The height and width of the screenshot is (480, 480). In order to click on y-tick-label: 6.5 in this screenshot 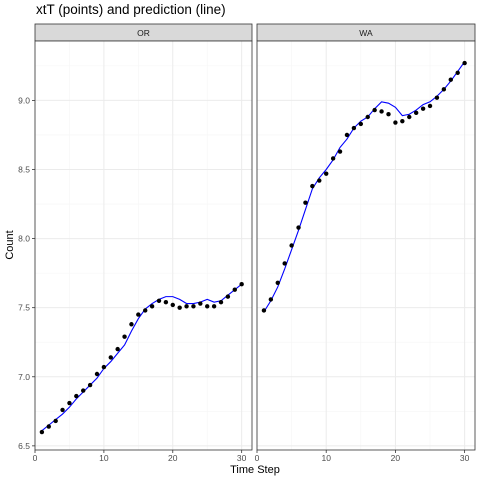, I will do `click(24, 446)`.